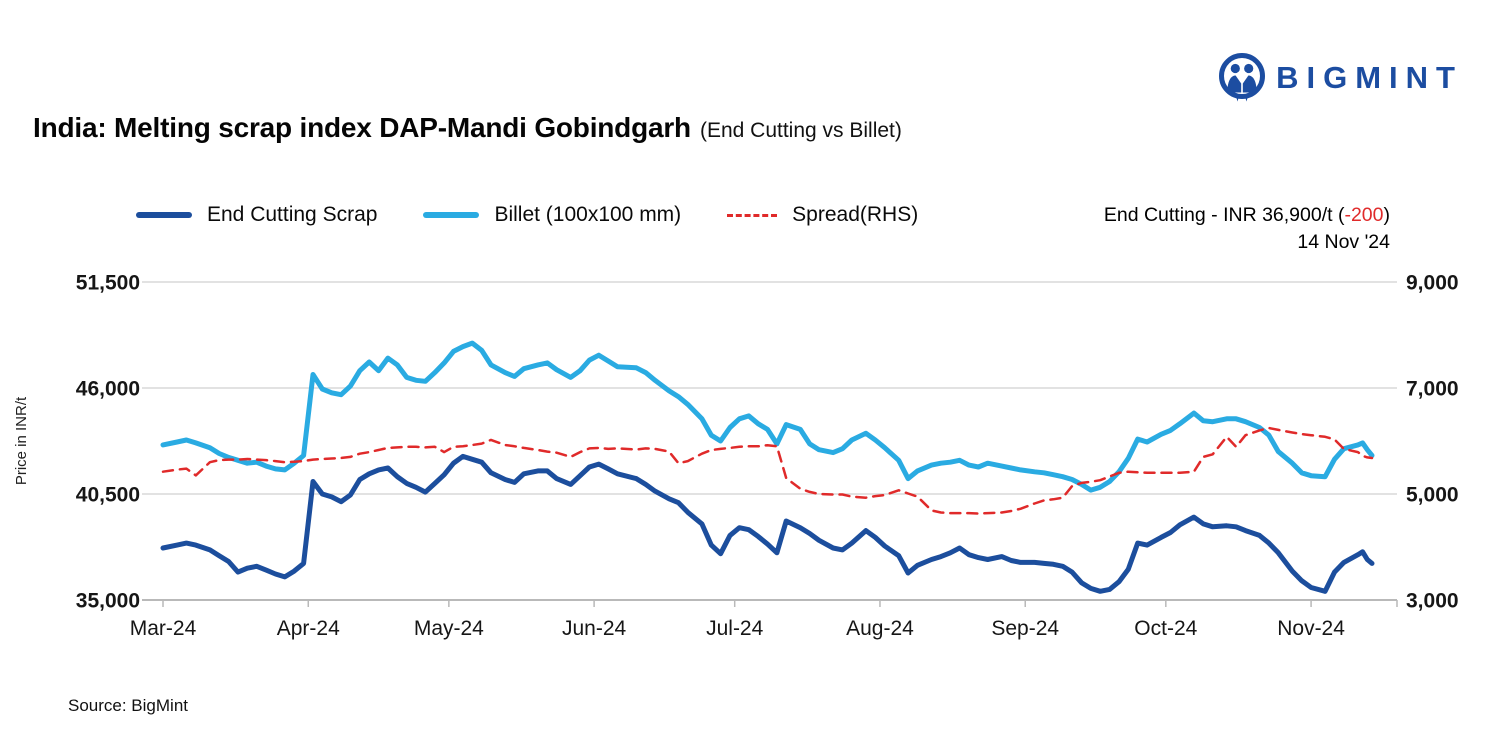 The image size is (1501, 750). Describe the element at coordinates (1165, 628) in the screenshot. I see `x-tick-label: Oct-24` at that location.